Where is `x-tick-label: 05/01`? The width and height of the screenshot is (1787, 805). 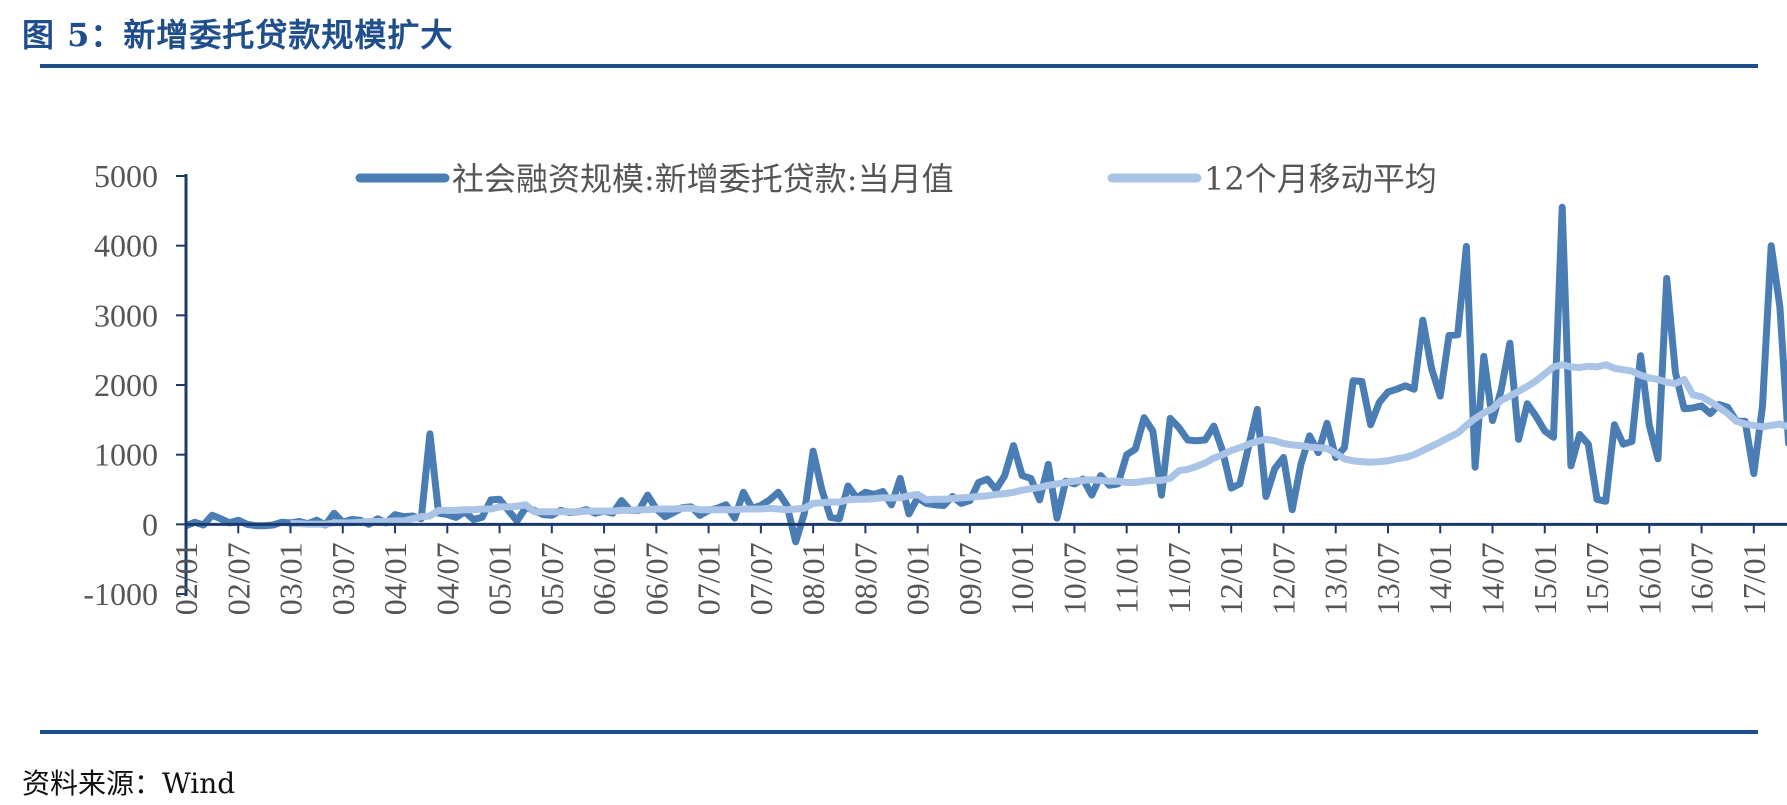
x-tick-label: 05/01 is located at coordinates (500, 578).